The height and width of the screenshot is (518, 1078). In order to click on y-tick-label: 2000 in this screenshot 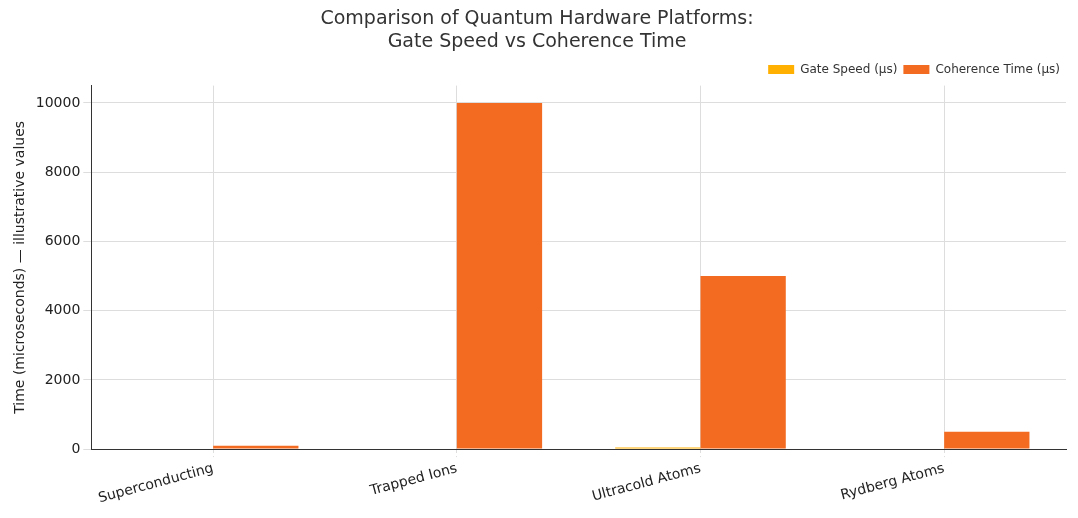, I will do `click(62, 378)`.